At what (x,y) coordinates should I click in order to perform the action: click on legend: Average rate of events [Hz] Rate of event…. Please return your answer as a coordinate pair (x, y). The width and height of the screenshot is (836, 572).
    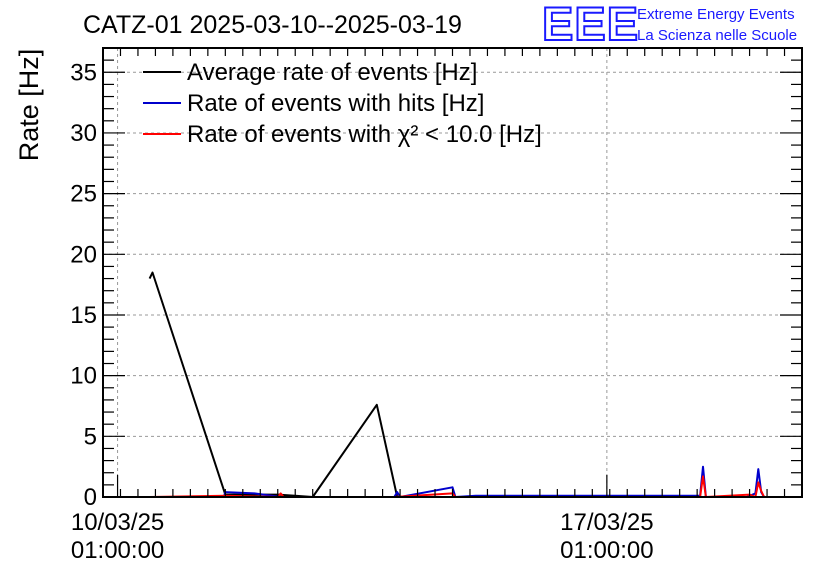
    Looking at the image, I should click on (342, 103).